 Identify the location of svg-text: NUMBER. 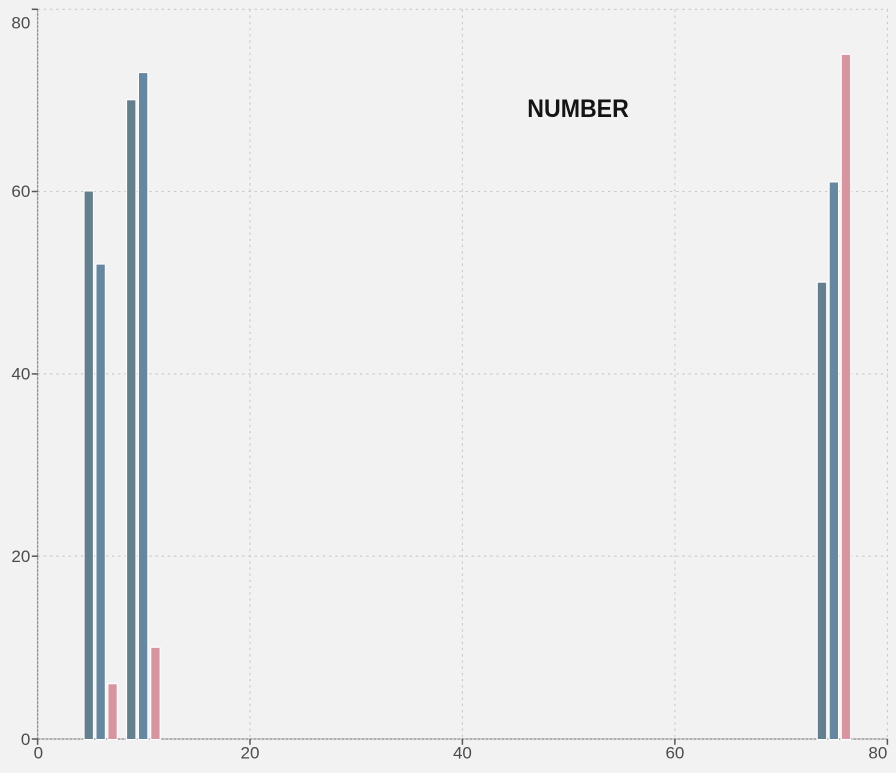
(578, 109).